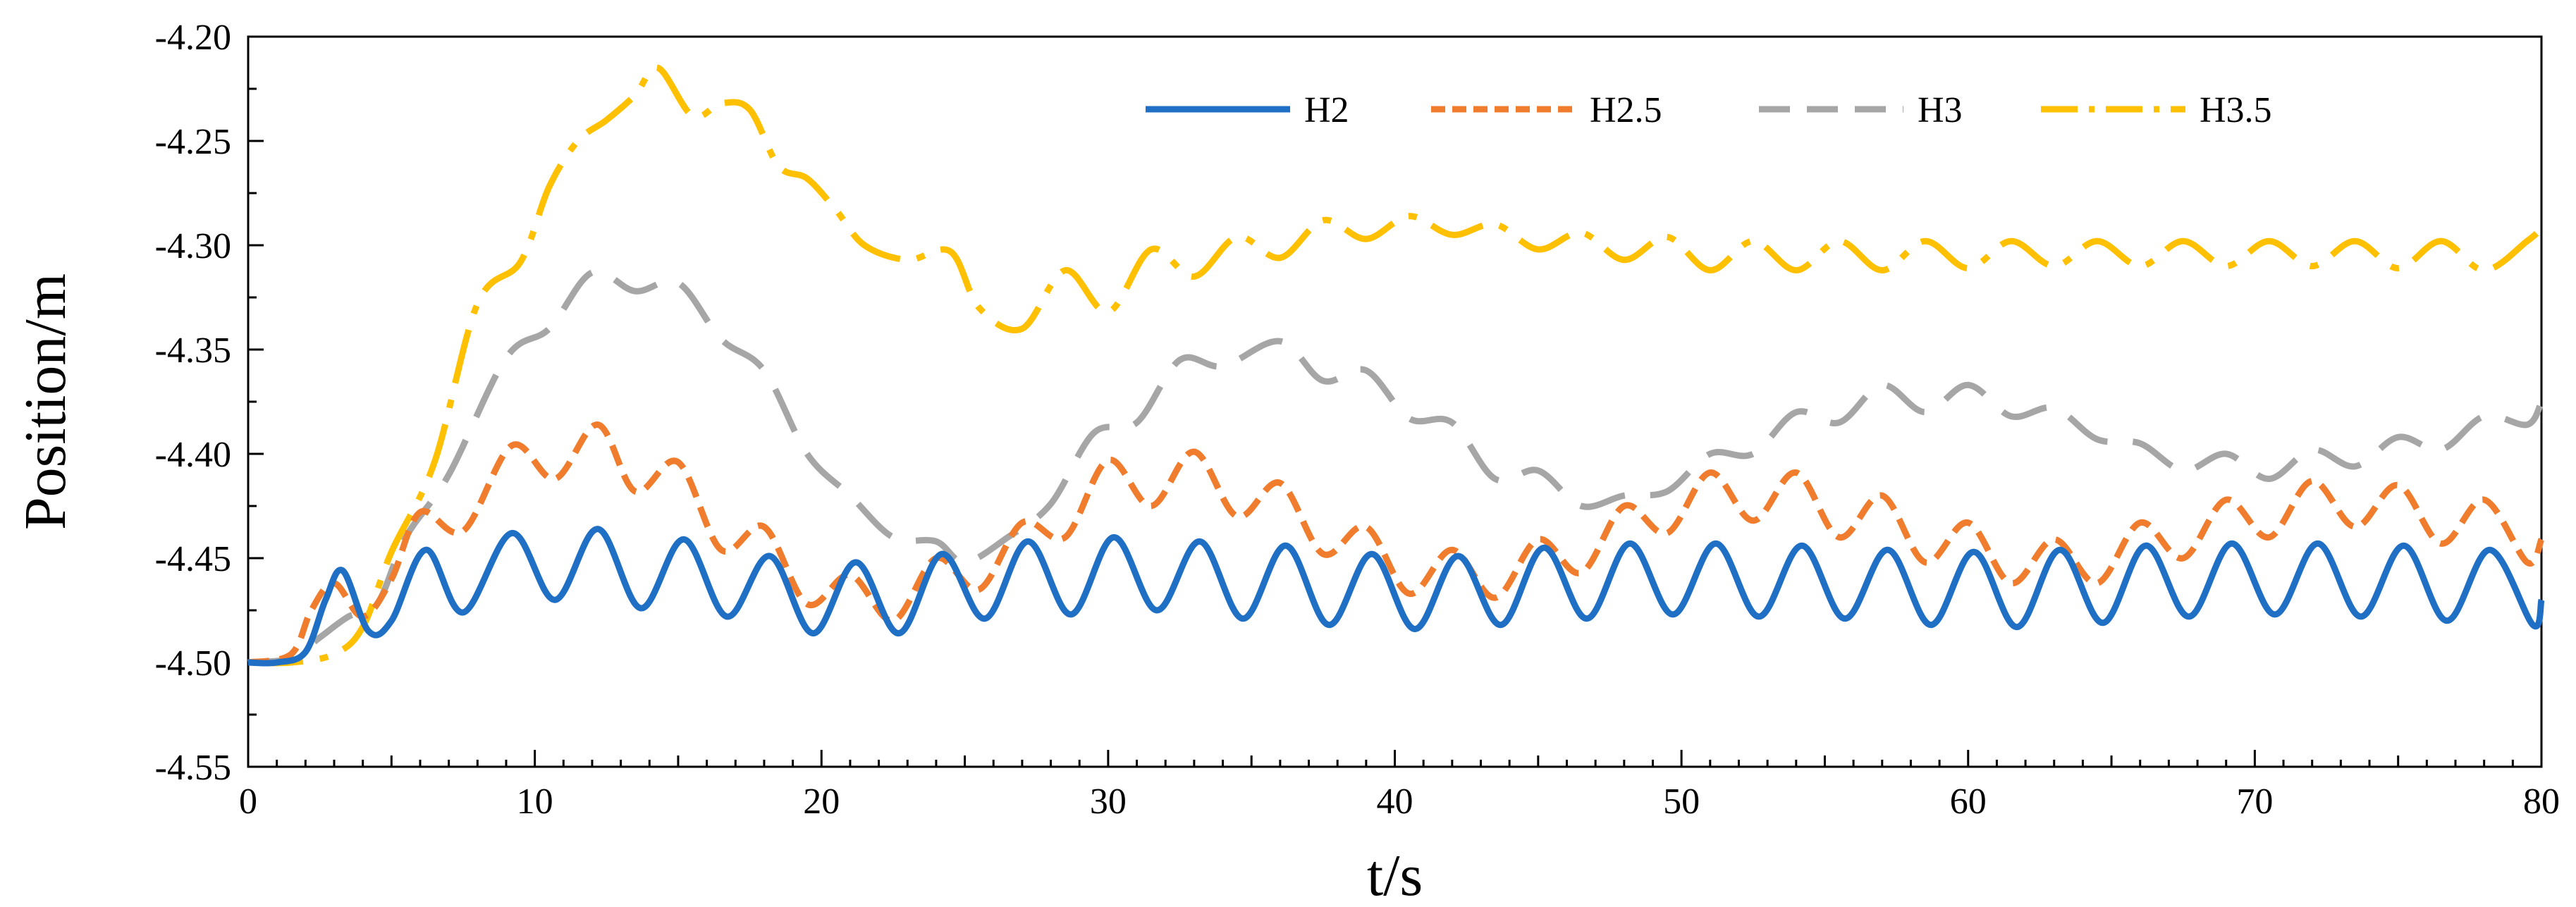 Image resolution: width=2576 pixels, height=907 pixels. I want to click on y-tick-label: -4.30, so click(193, 246).